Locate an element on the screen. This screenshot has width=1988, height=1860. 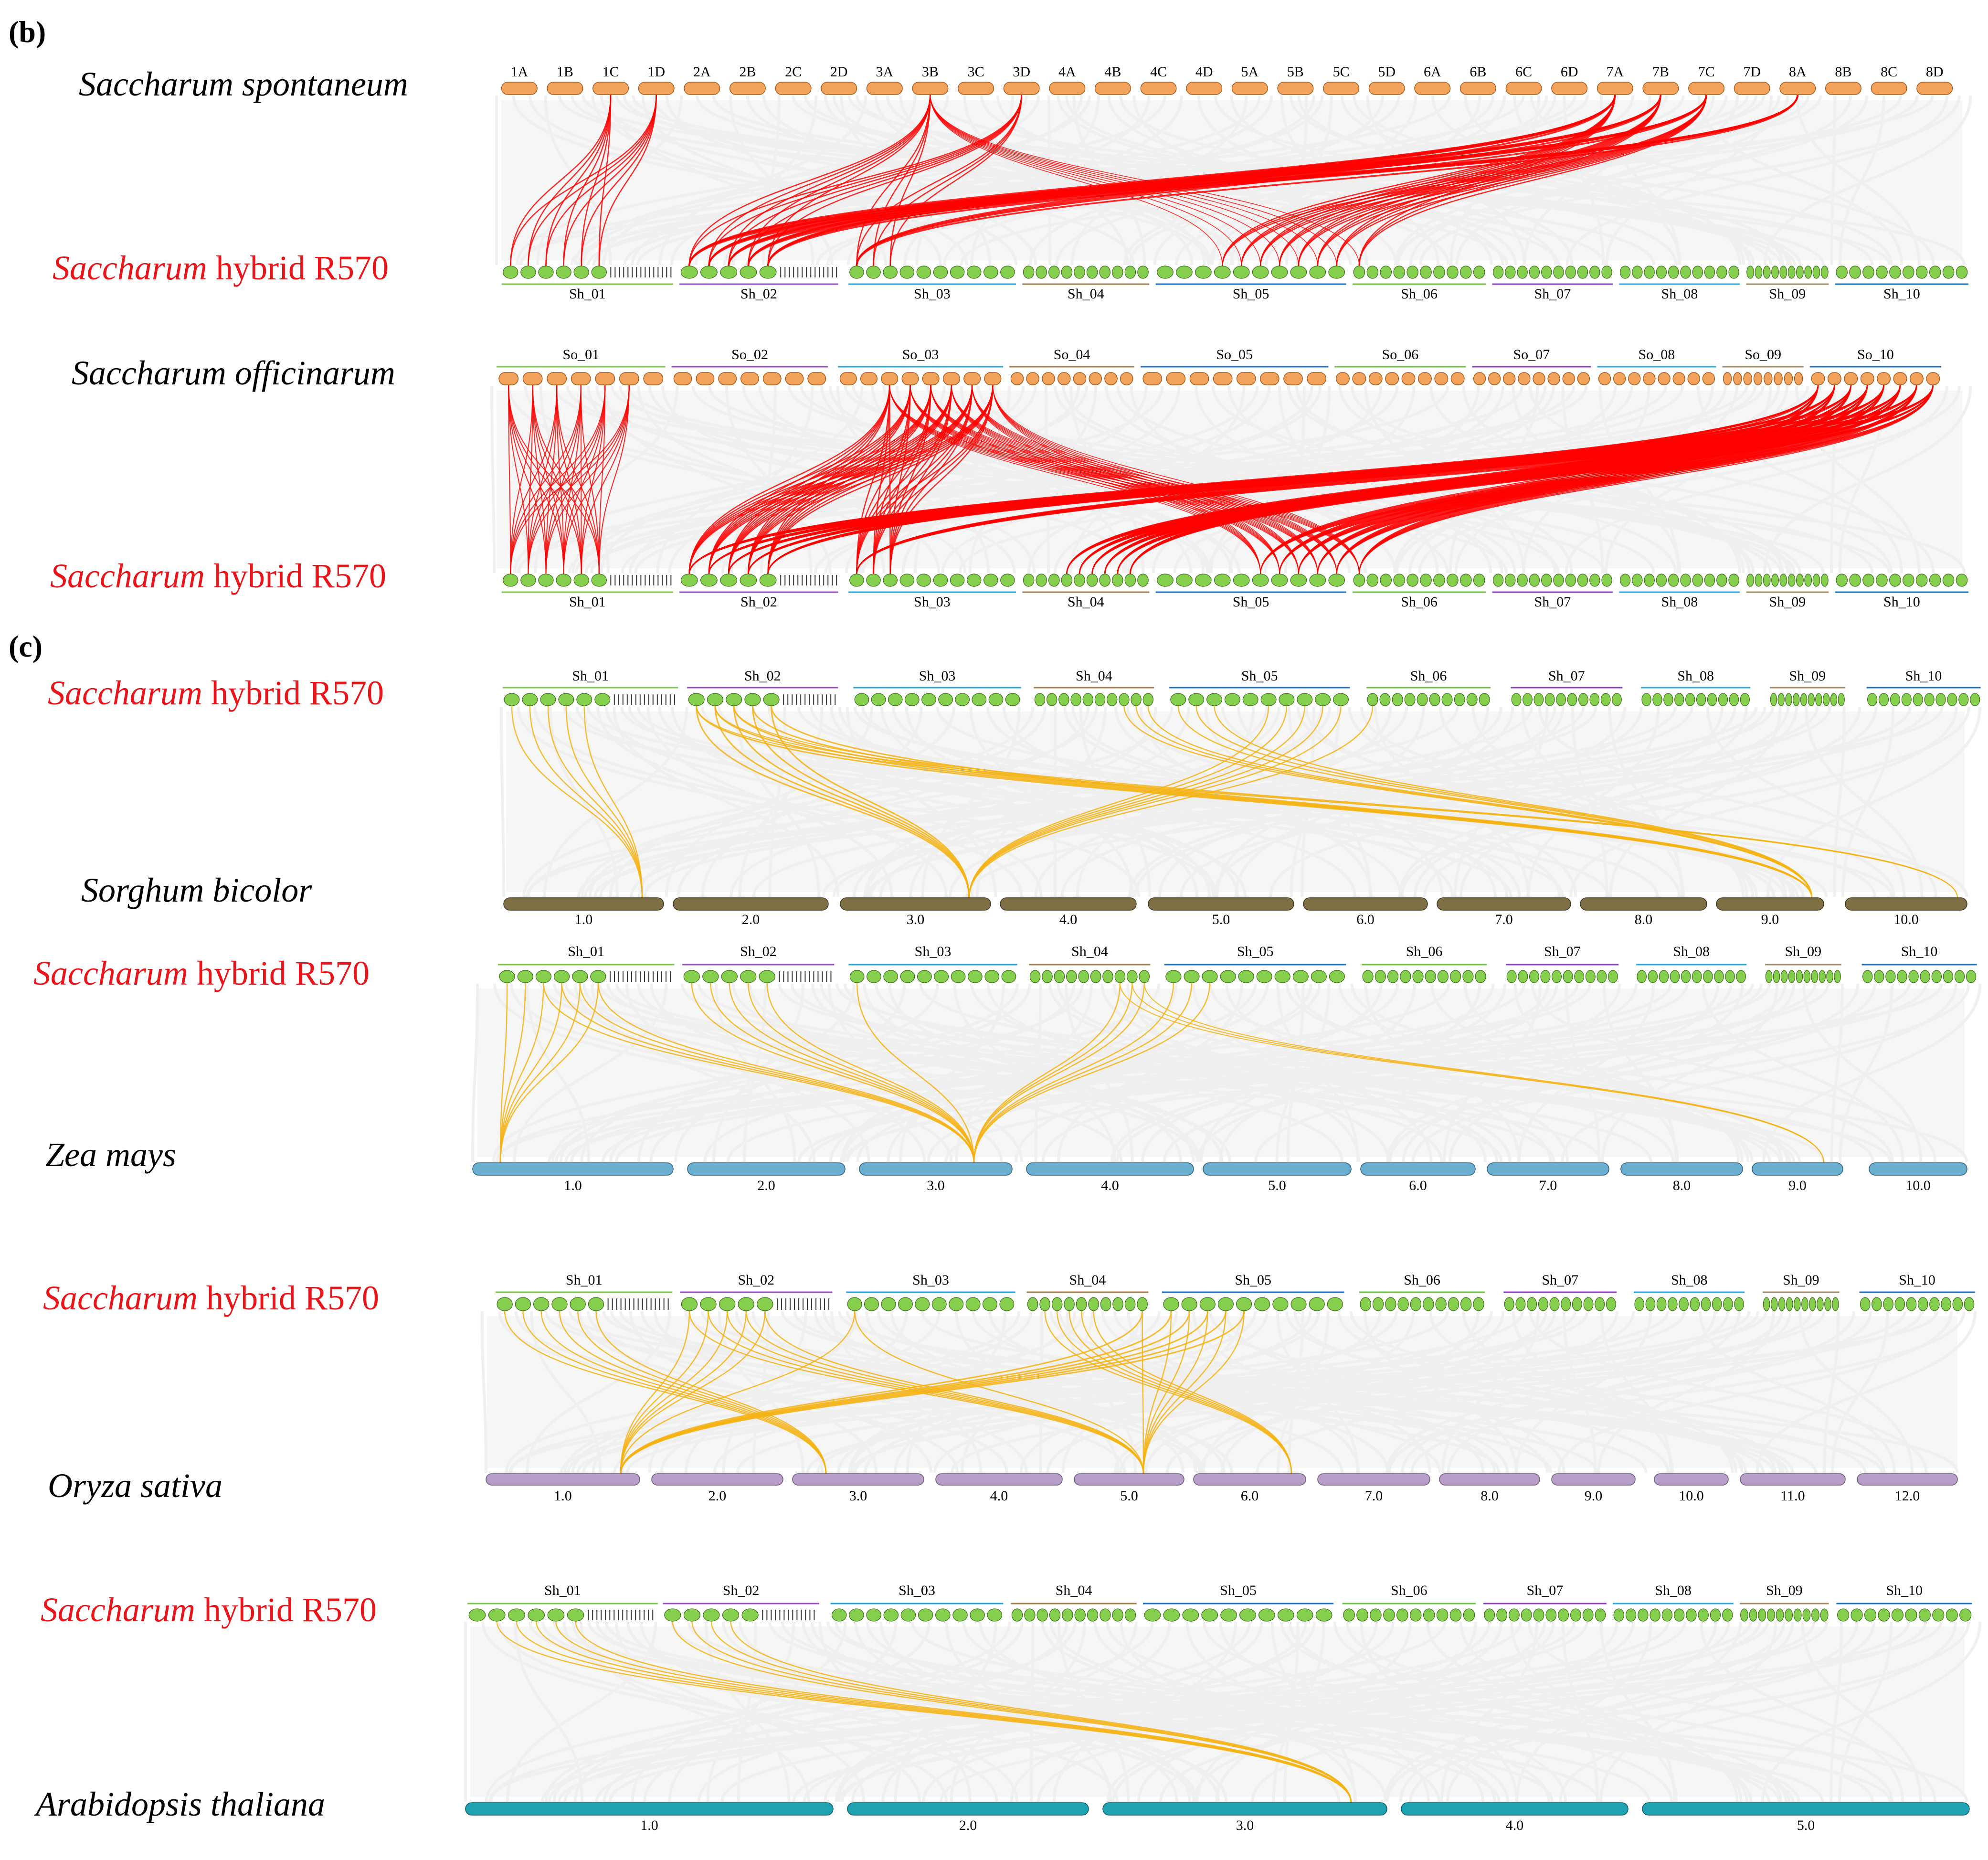
group-label: Sh_05 is located at coordinates (1251, 602).